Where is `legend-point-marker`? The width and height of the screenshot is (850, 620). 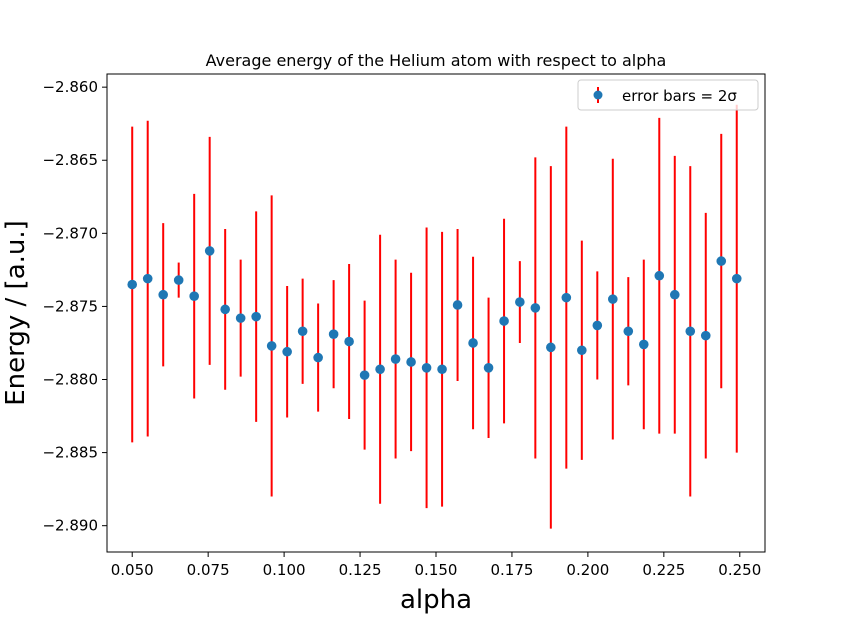 legend-point-marker is located at coordinates (598, 95).